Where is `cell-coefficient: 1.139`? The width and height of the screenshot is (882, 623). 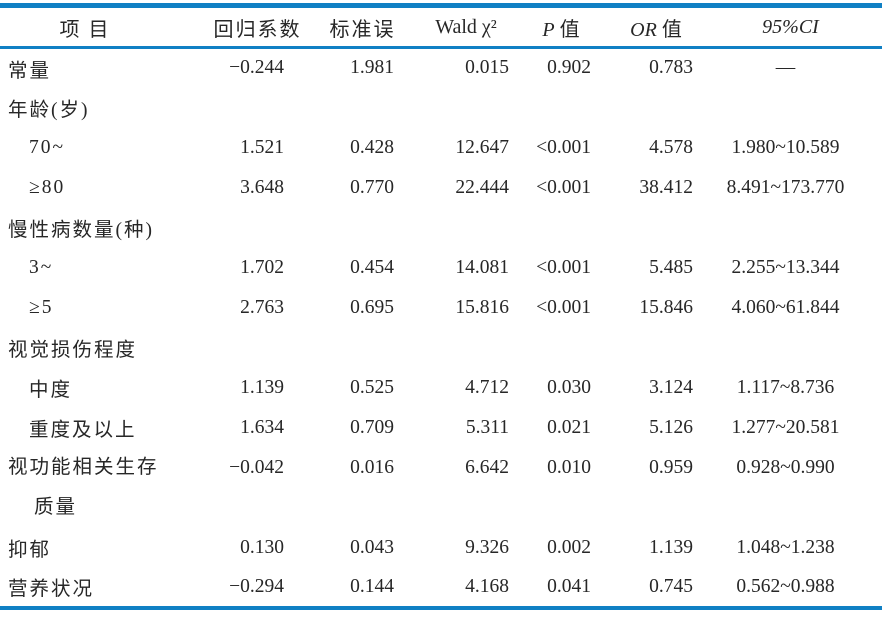
cell-coefficient: 1.139 is located at coordinates (262, 387).